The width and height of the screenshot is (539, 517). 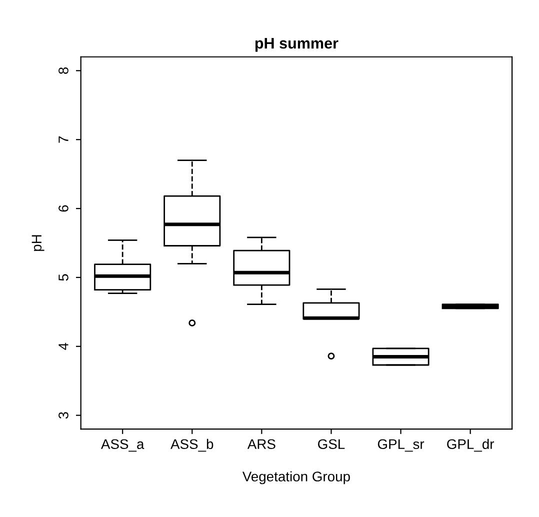 I want to click on x-tick-label: GPL_sr, so click(x=401, y=445).